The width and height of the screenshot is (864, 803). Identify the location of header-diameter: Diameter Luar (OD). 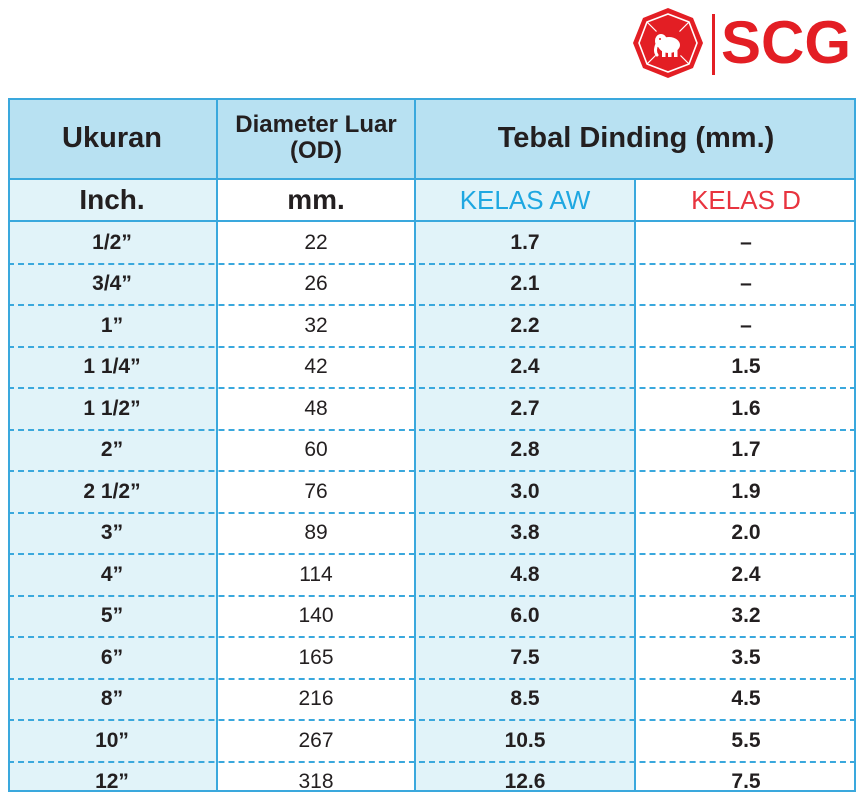
(316, 138).